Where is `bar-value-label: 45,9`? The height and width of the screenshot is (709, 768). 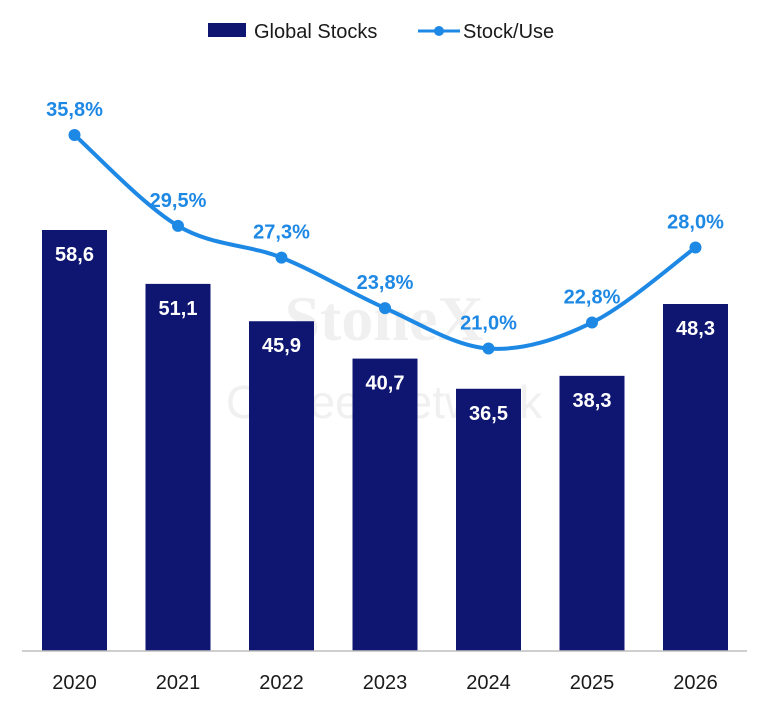
bar-value-label: 45,9 is located at coordinates (281, 346).